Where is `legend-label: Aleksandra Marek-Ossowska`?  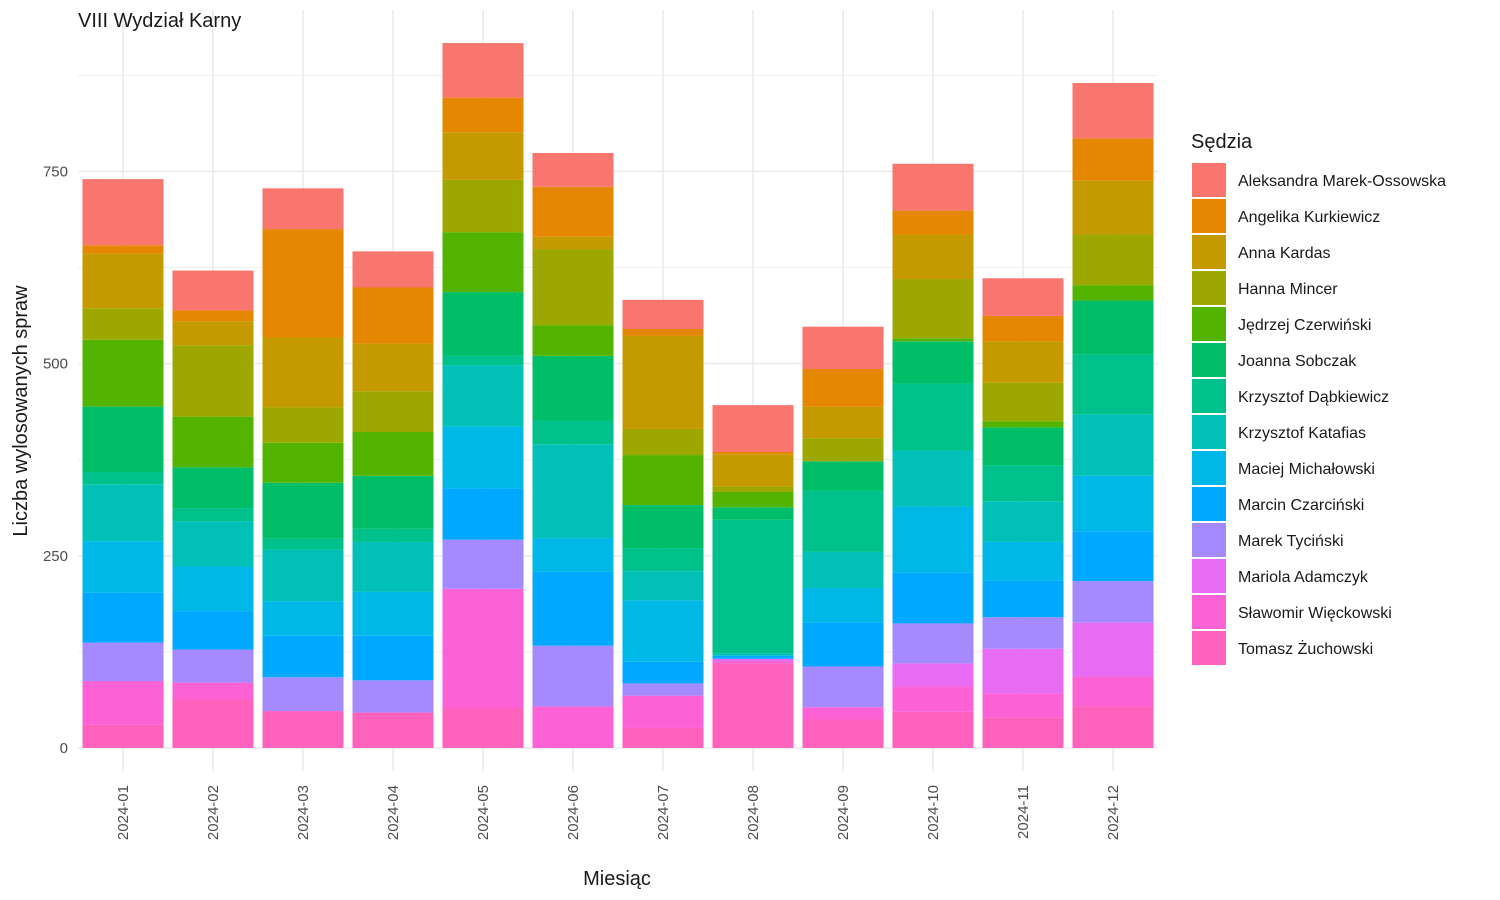 legend-label: Aleksandra Marek-Ossowska is located at coordinates (1342, 181).